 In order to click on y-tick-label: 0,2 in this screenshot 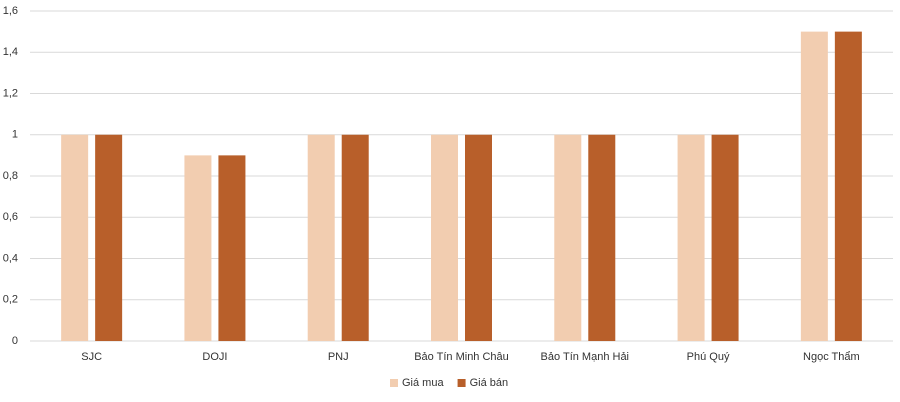, I will do `click(10, 300)`.